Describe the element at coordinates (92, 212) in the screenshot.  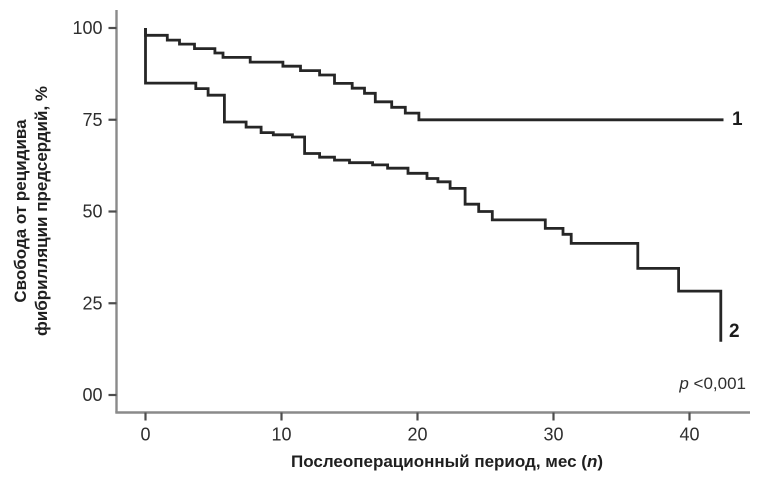
I see `y-tick-label: 50` at that location.